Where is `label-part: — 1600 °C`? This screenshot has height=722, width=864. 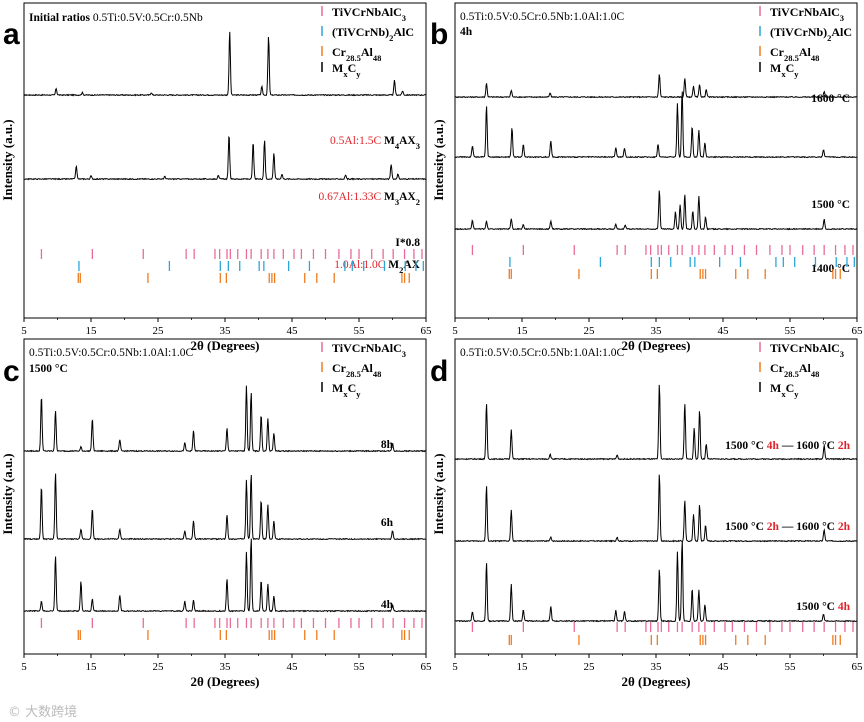
label-part: — 1600 °C is located at coordinates (808, 446).